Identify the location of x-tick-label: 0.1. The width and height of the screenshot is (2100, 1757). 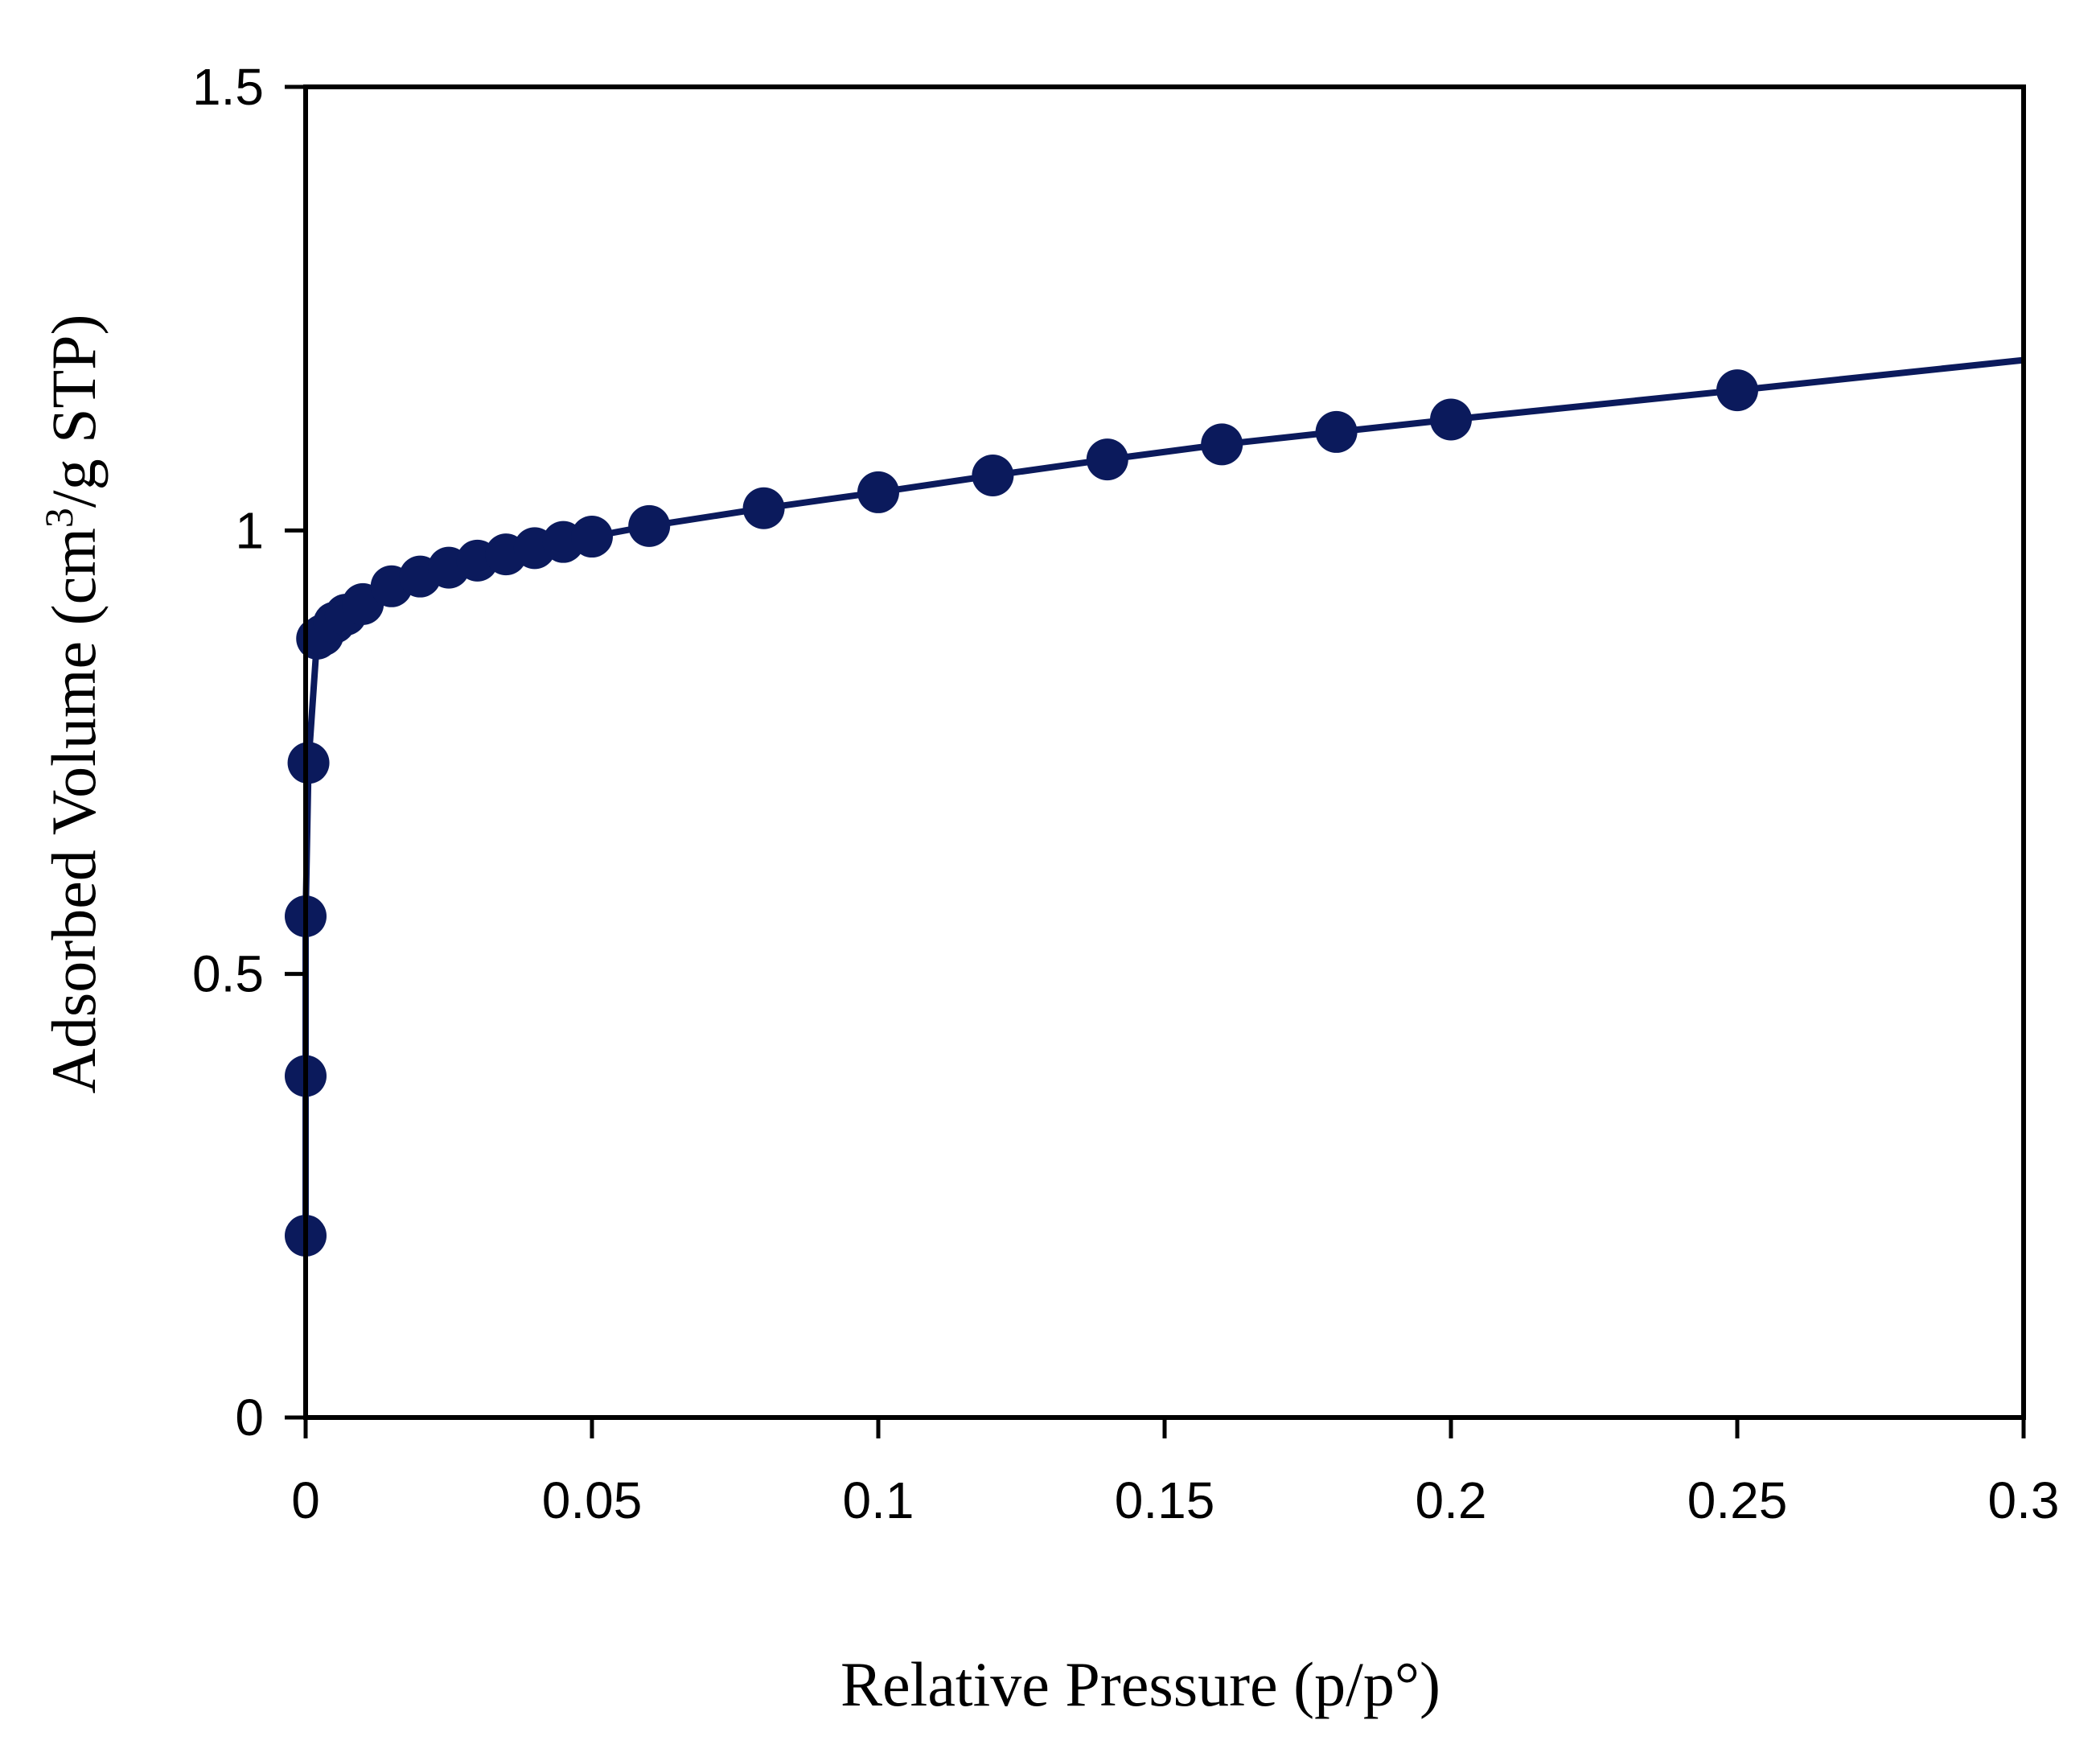
(879, 1500).